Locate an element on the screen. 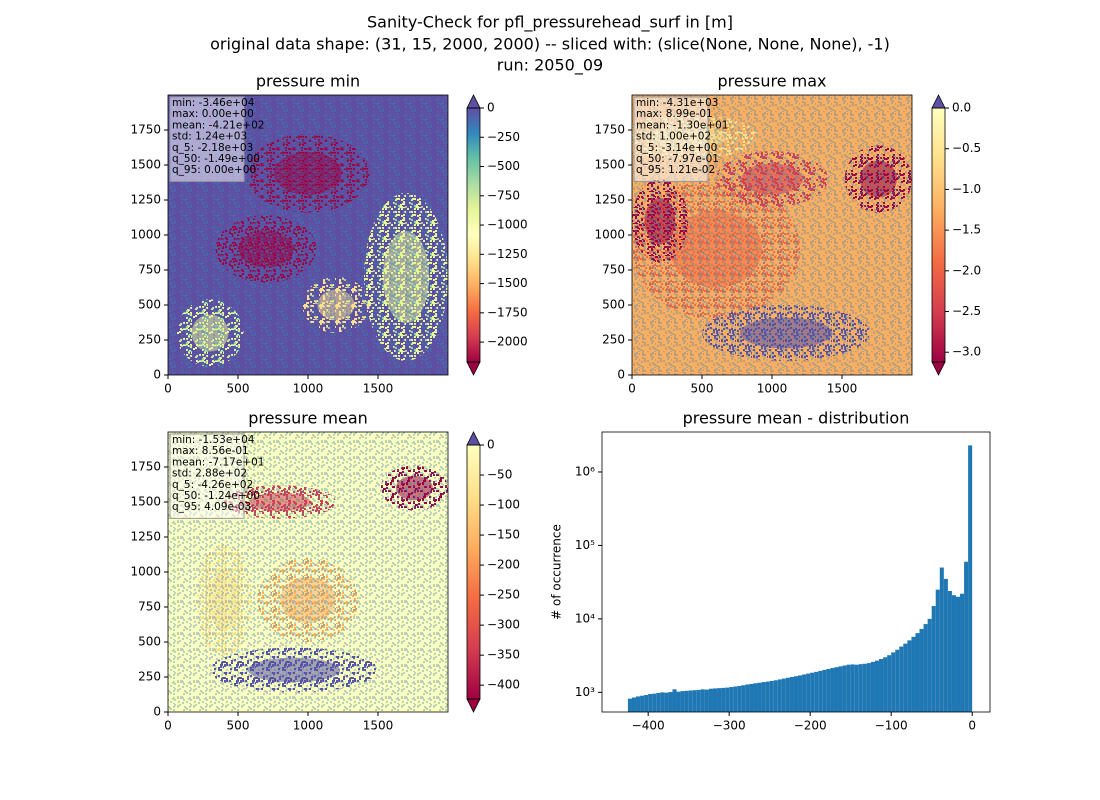 This screenshot has width=1100, height=800. stats-line: max: 8.56e-01 is located at coordinates (210, 451).